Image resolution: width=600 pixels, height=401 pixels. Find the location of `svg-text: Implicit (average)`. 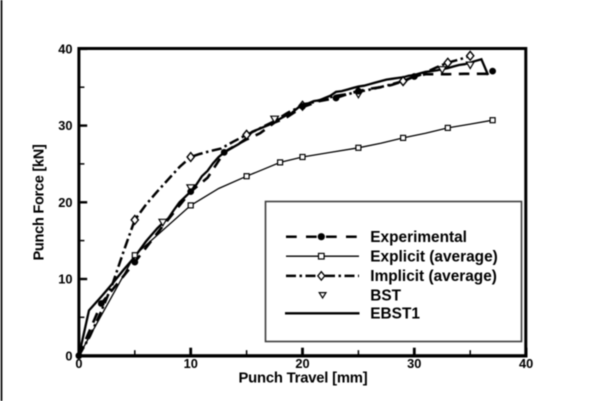

svg-text: Implicit (average) is located at coordinates (433, 276).